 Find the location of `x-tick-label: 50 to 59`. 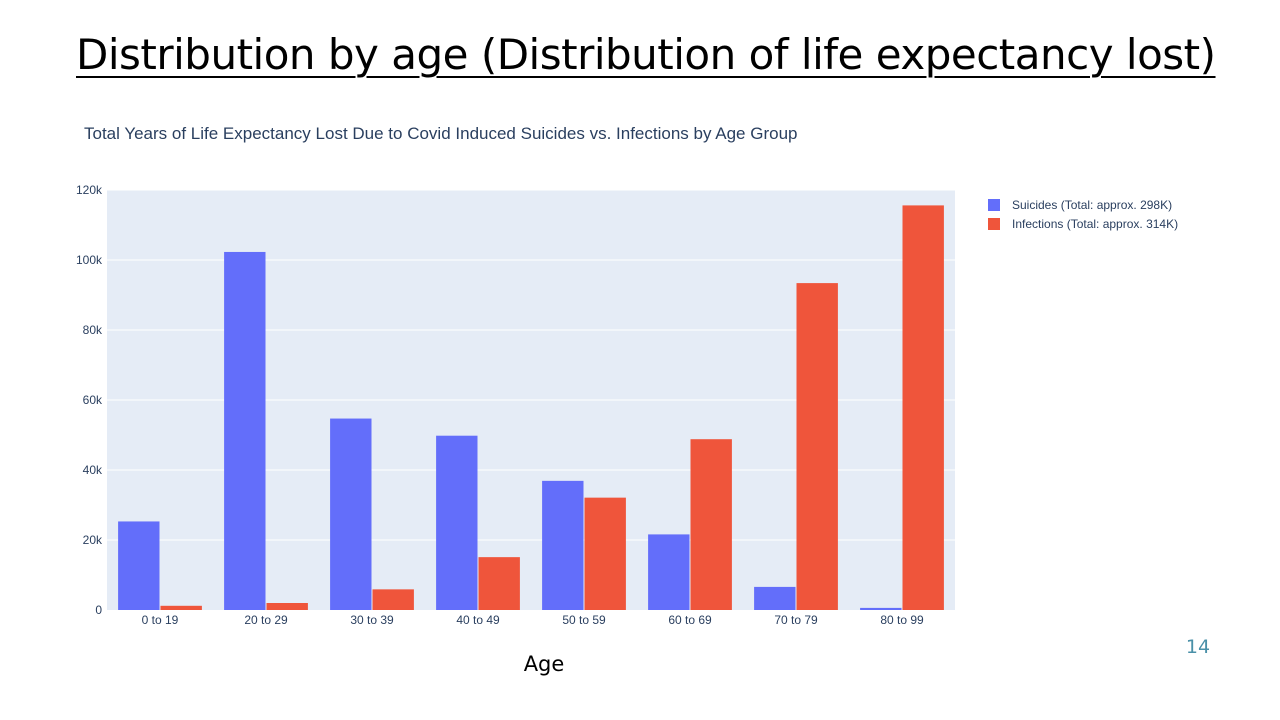

x-tick-label: 50 to 59 is located at coordinates (584, 620).